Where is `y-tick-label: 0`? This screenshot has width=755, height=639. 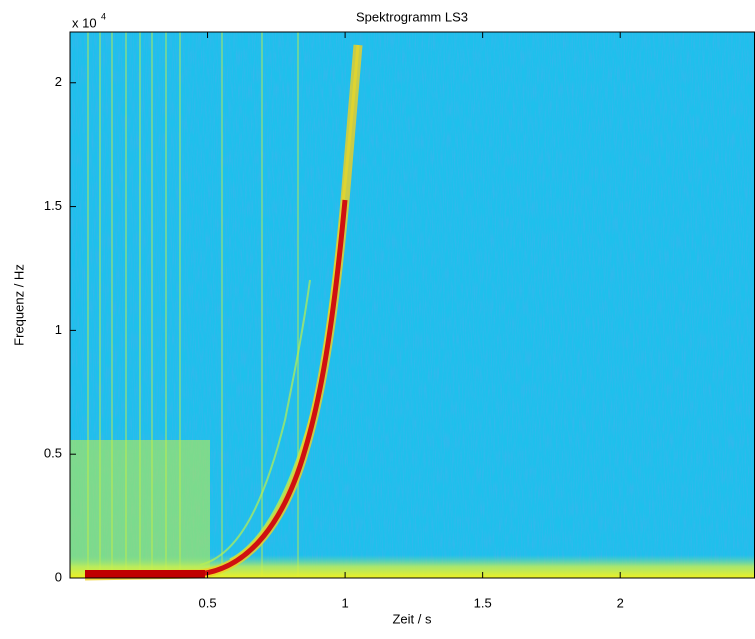 y-tick-label: 0 is located at coordinates (58, 576).